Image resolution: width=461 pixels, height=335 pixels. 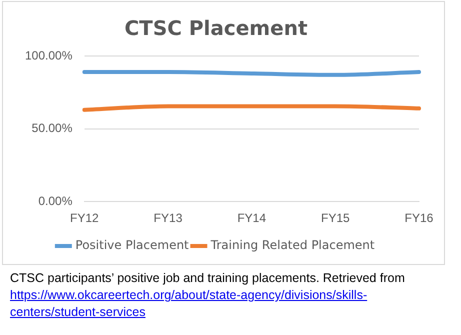 I want to click on x-tick-label: FY14, so click(x=251, y=218).